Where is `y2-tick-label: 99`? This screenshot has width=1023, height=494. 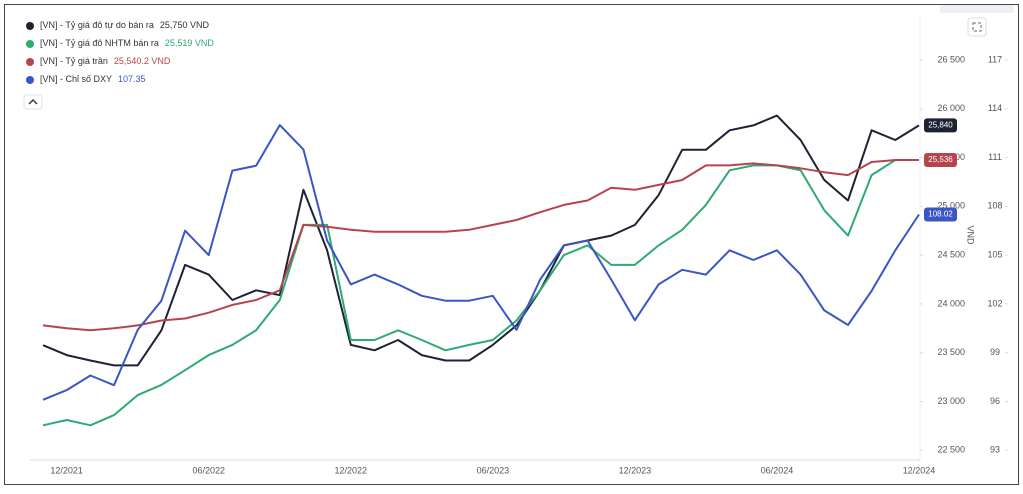 y2-tick-label: 99 is located at coordinates (995, 352).